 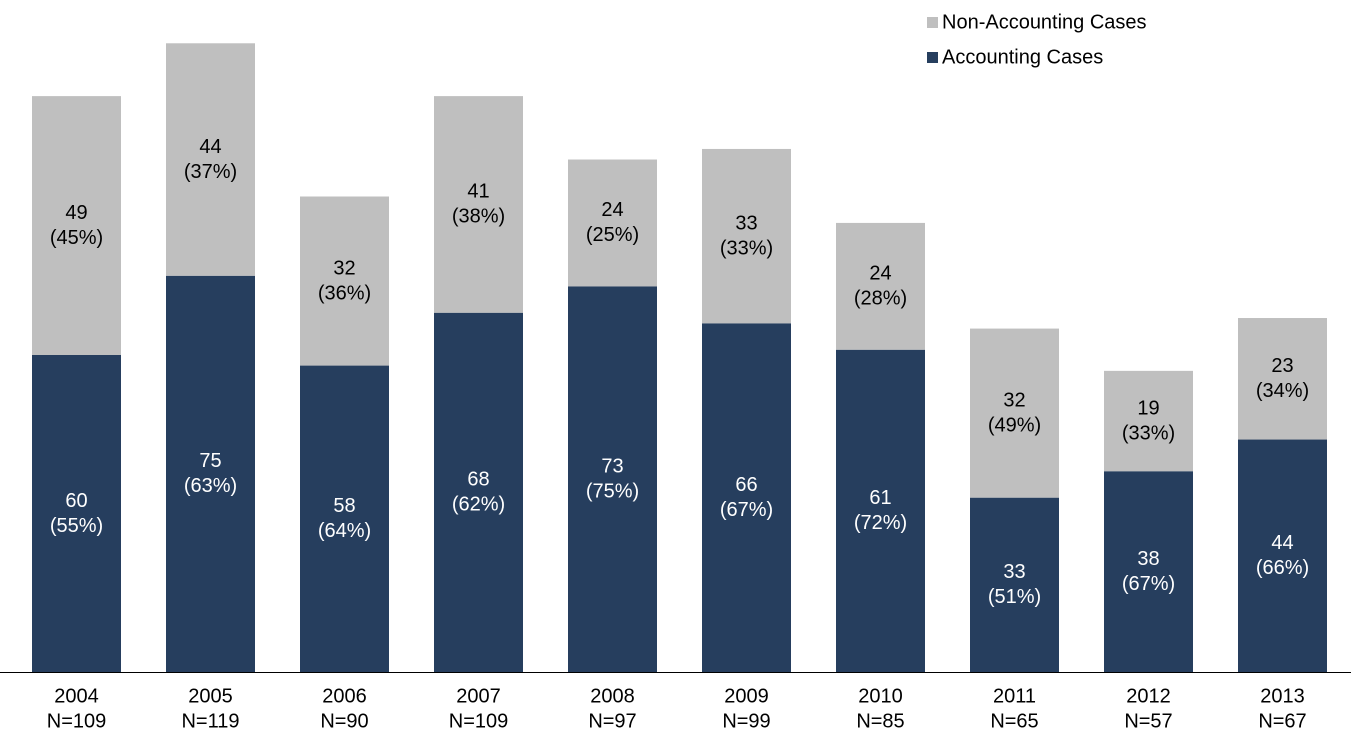 What do you see at coordinates (1148, 696) in the screenshot?
I see `x-tick-label: 2012` at bounding box center [1148, 696].